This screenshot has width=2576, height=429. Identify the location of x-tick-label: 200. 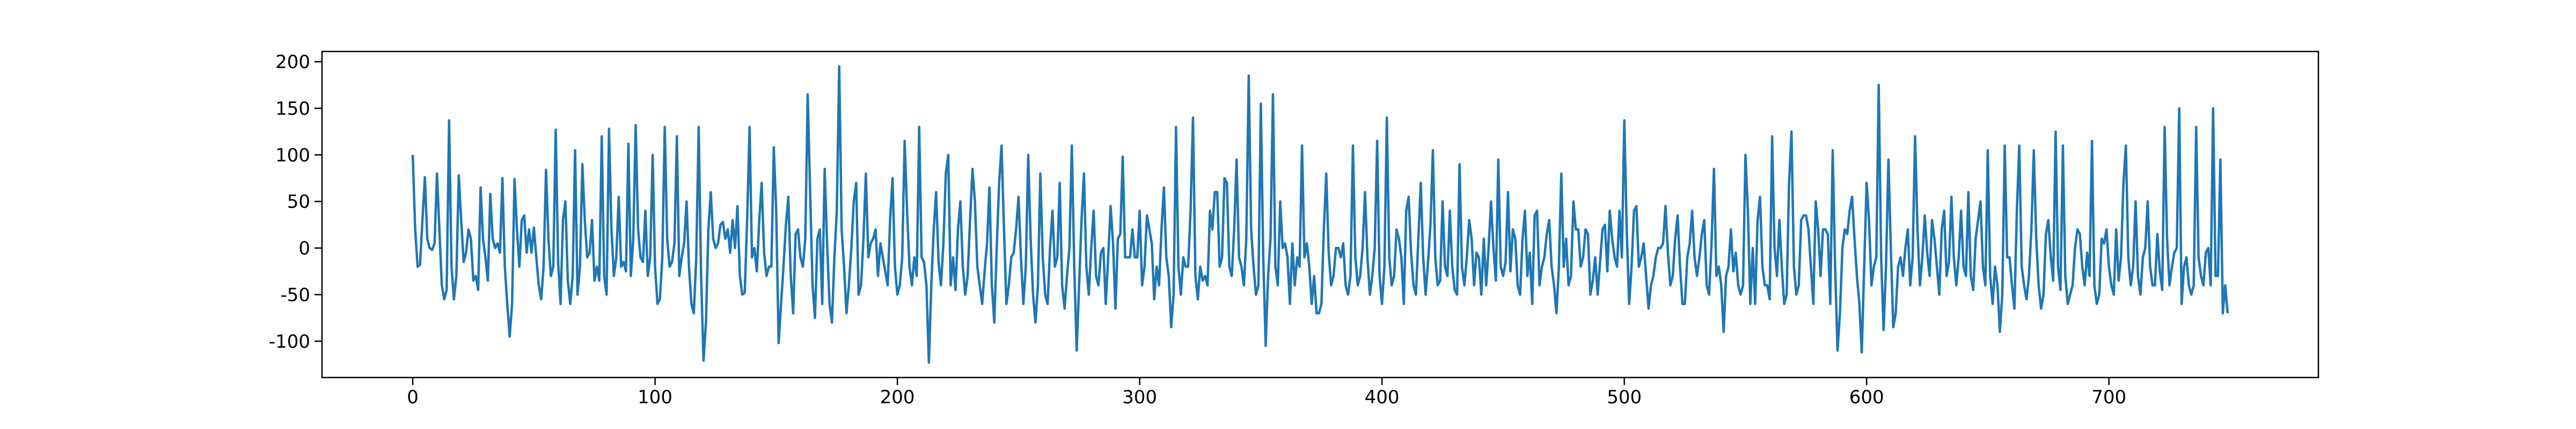
(897, 397).